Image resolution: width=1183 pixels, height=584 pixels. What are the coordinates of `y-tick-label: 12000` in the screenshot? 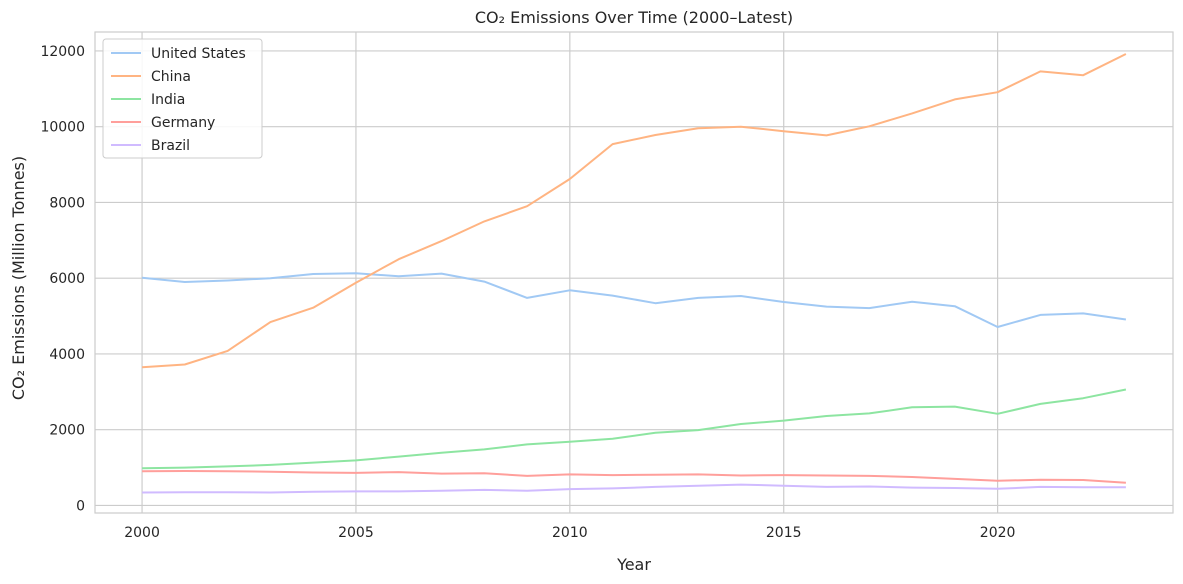 It's located at (62, 52).